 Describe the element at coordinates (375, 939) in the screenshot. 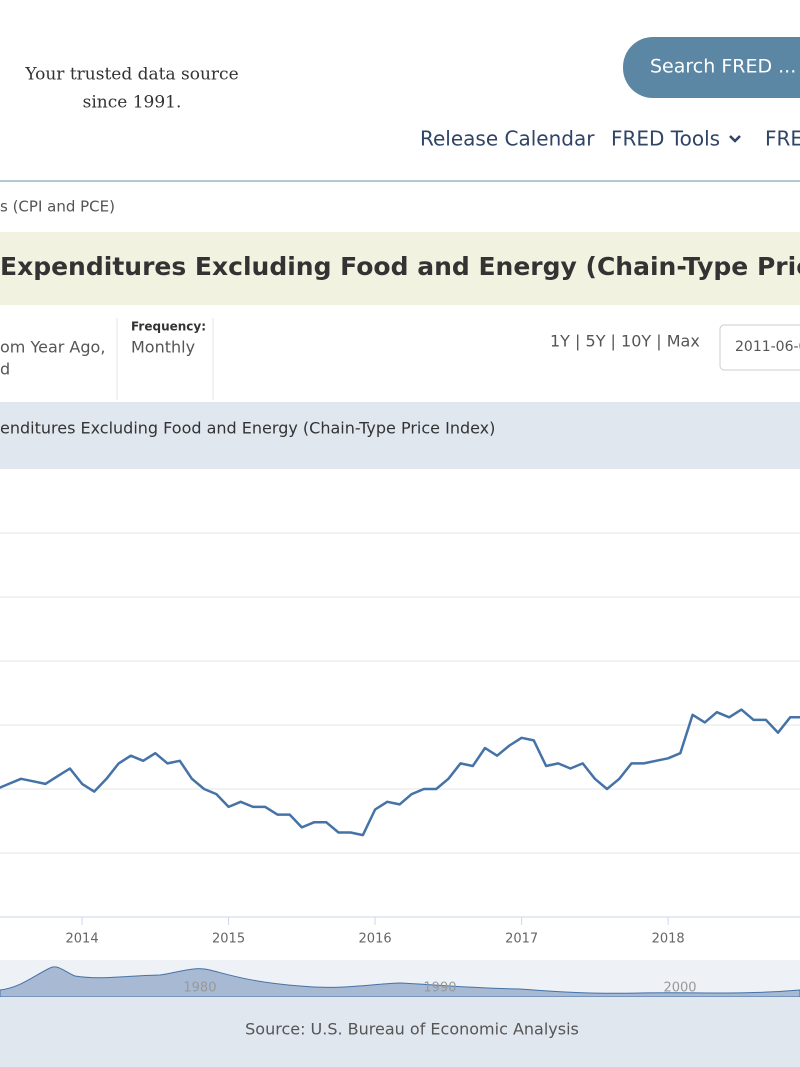

I see `x-tick-label: 2016` at that location.